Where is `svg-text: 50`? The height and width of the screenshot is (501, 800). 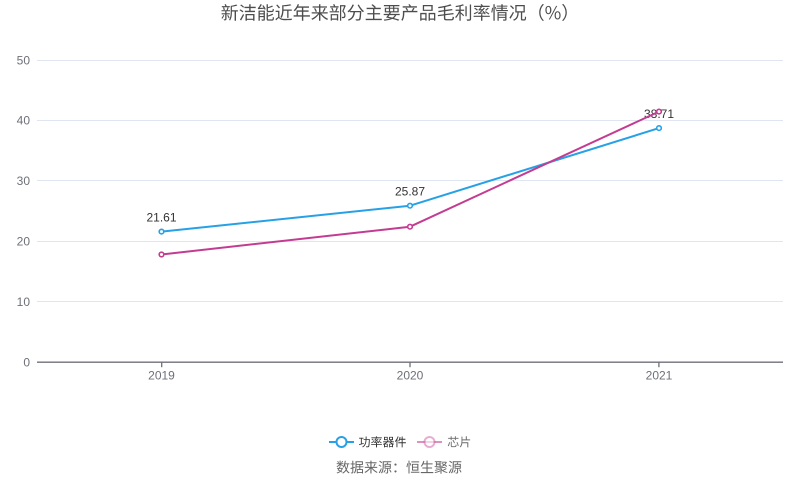
svg-text: 50 is located at coordinates (24, 60).